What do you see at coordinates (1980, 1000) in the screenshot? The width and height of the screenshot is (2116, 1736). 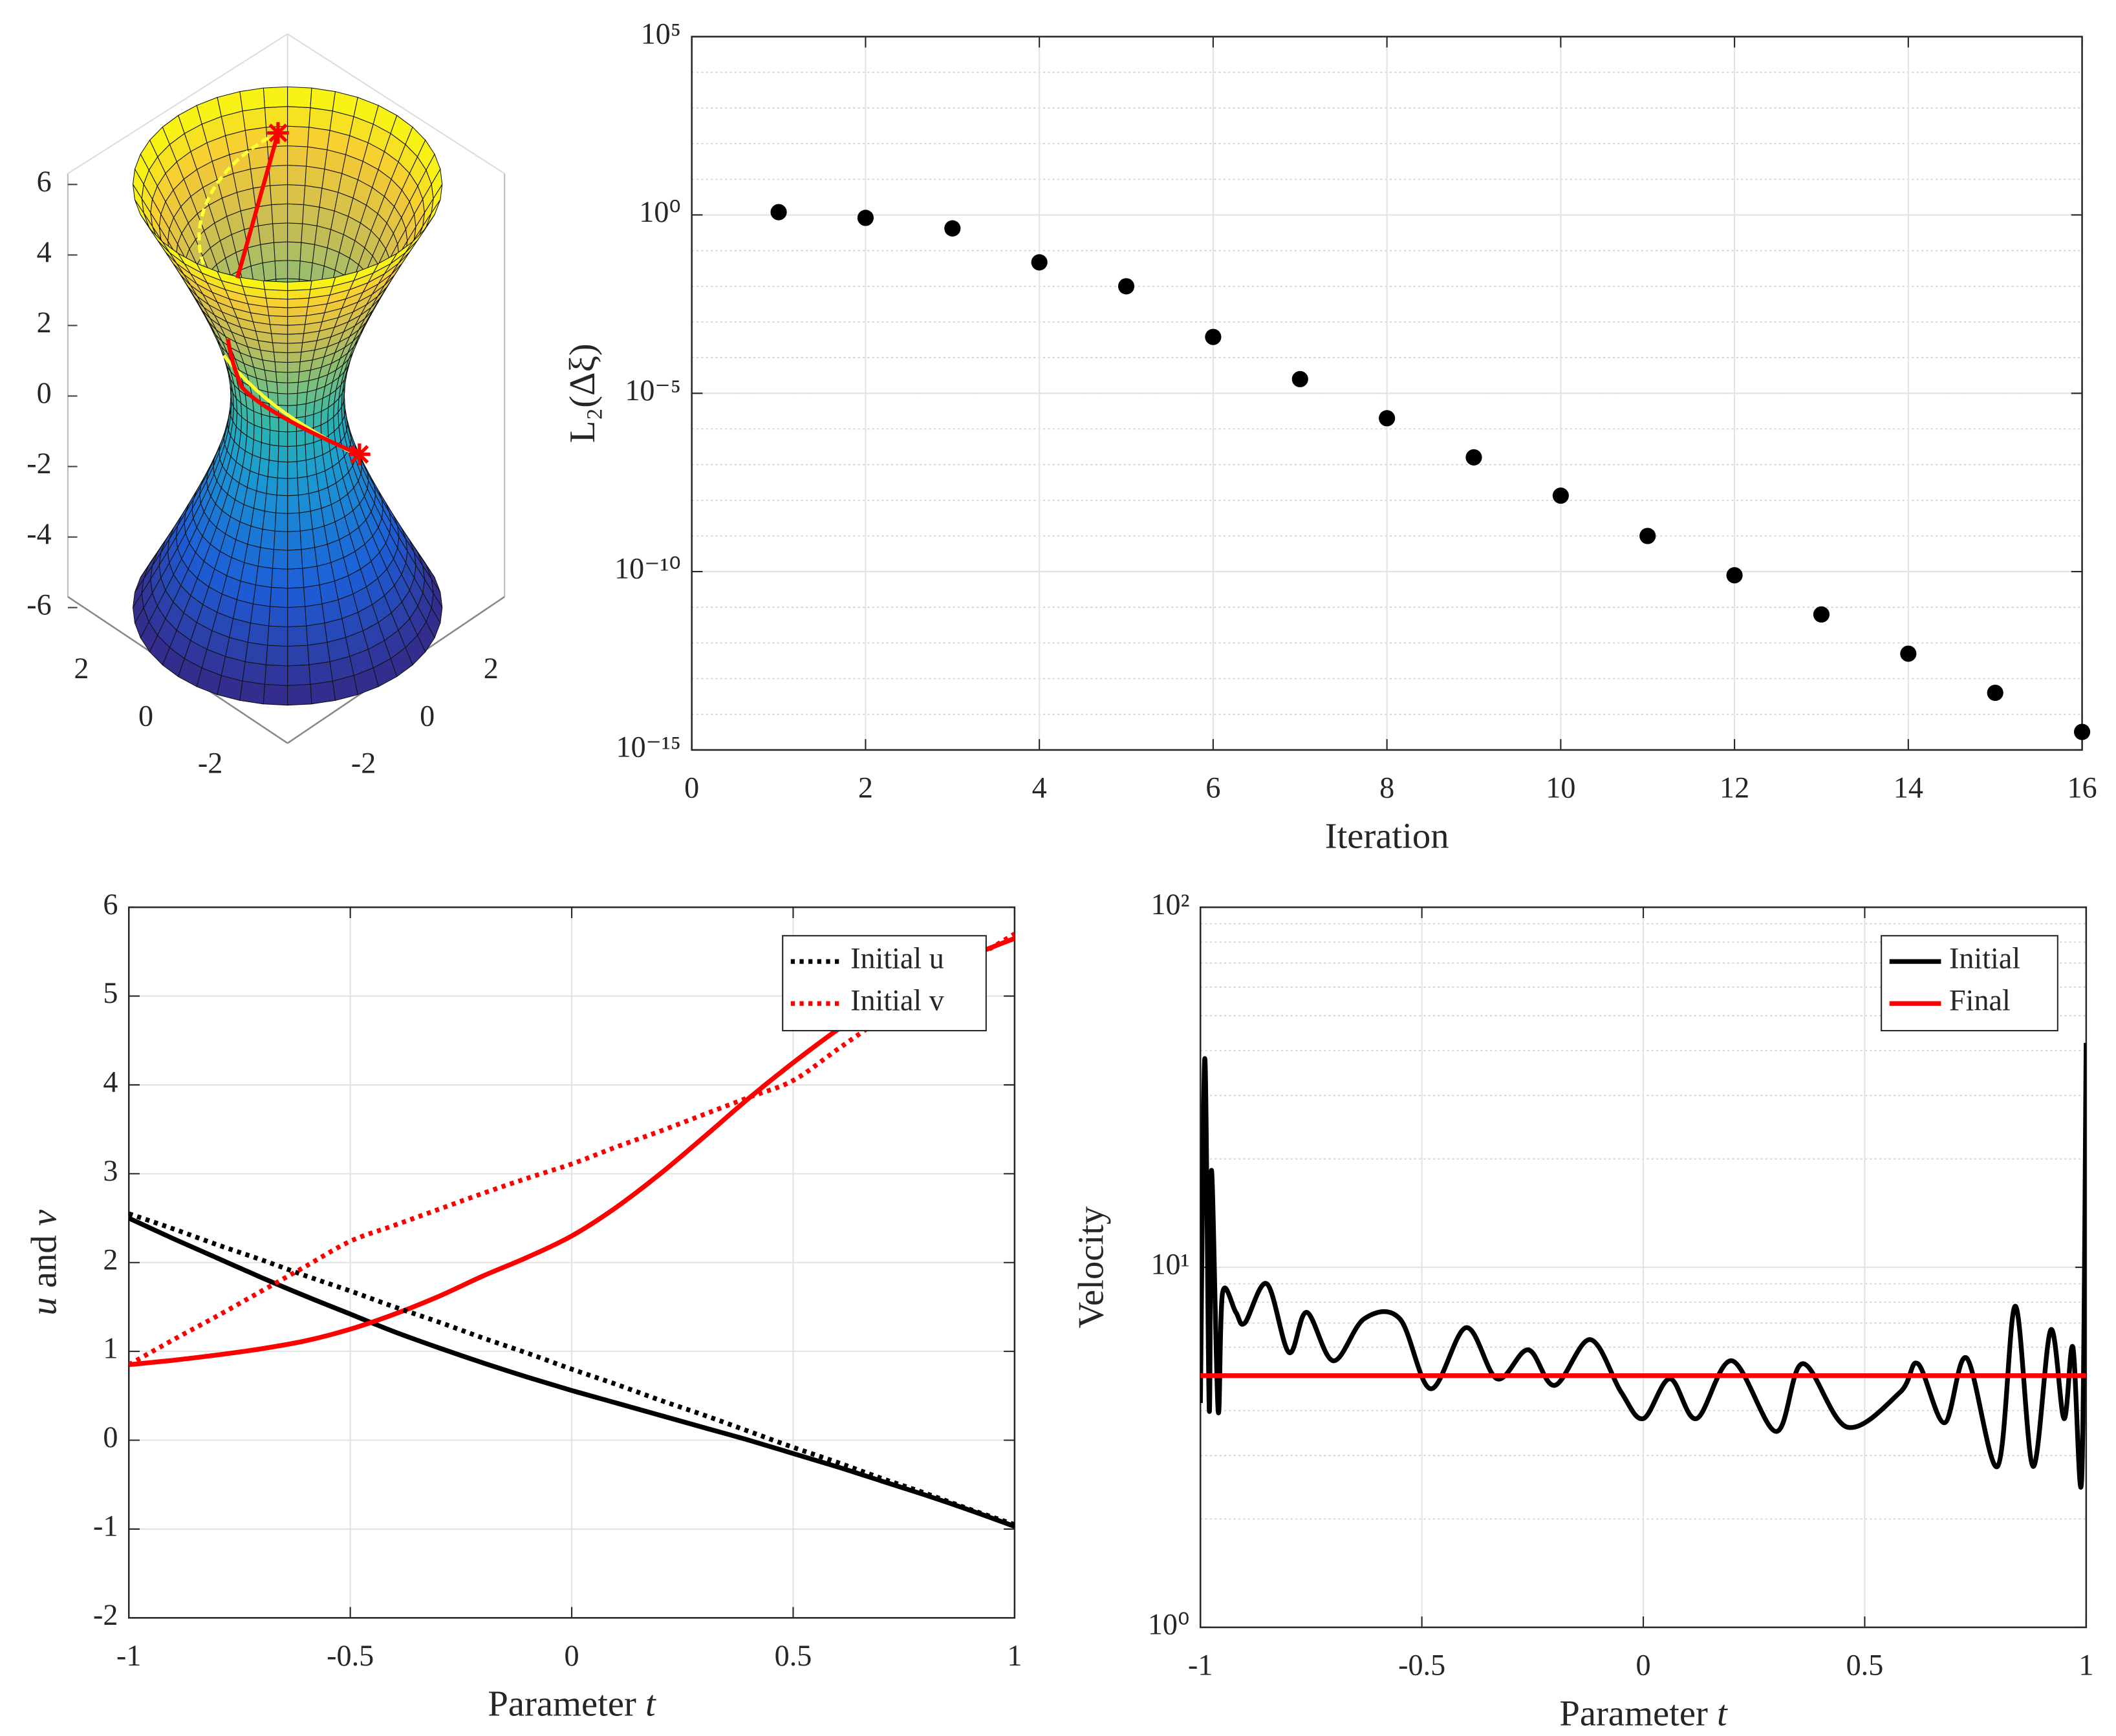 I see `legend-label: Final` at bounding box center [1980, 1000].